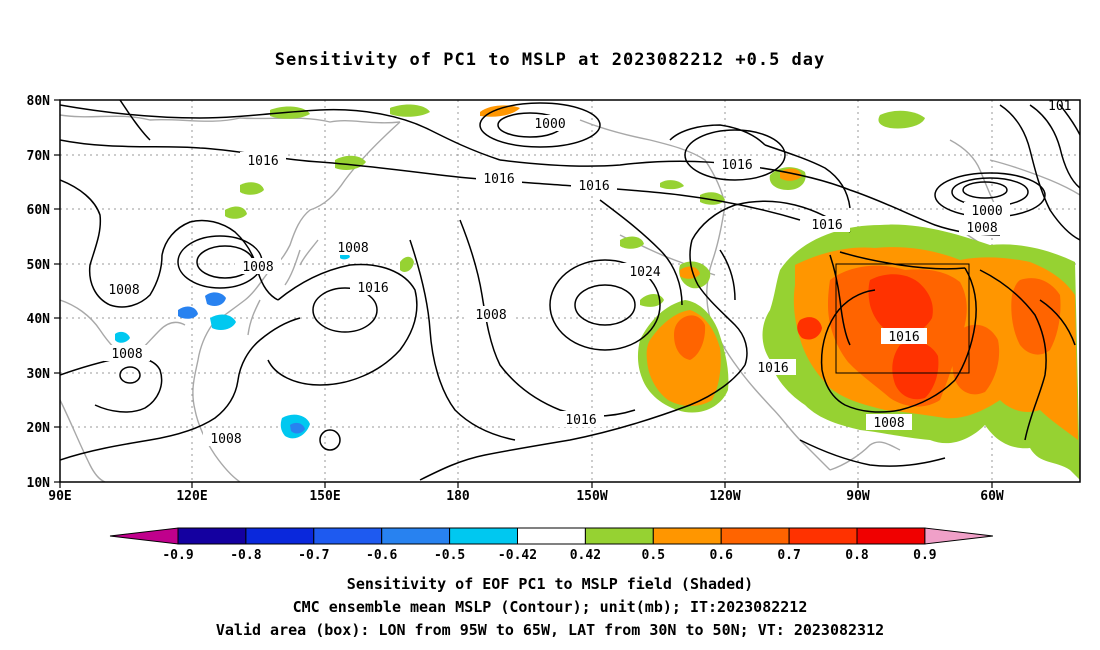 The height and width of the screenshot is (650, 1100). I want to click on svg-text: 1024, so click(644, 272).